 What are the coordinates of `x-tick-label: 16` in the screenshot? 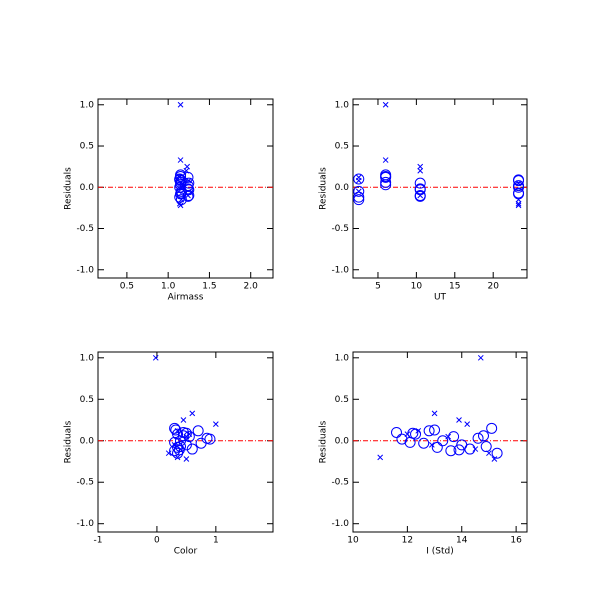 It's located at (516, 541).